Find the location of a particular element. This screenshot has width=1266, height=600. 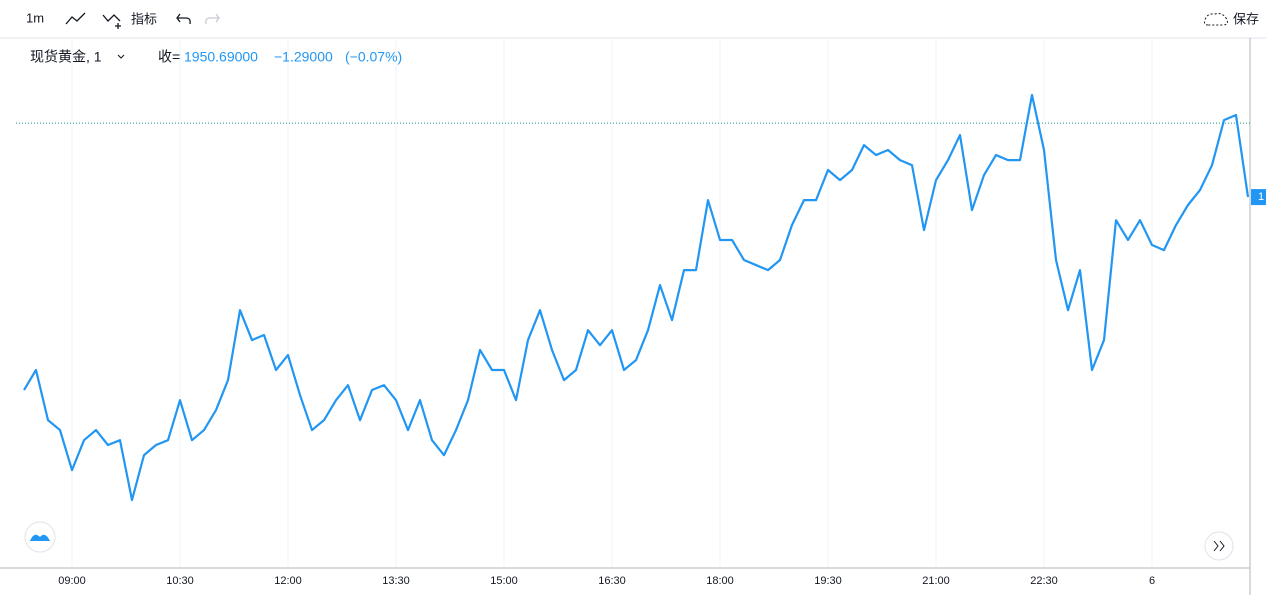

x-tick-label: 12:00 is located at coordinates (288, 581).